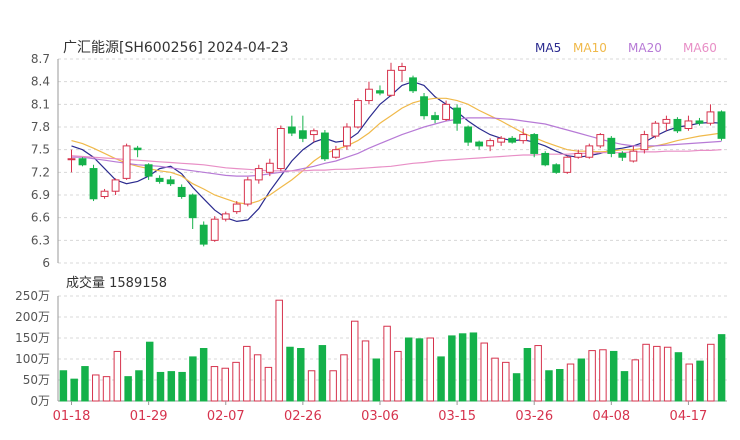 This screenshot has width=740, height=440. I want to click on volume-tick-label: 250万, so click(32, 296).